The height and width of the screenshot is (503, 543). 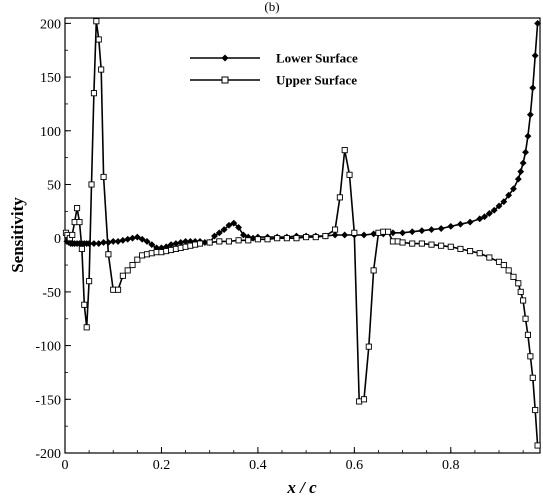 What do you see at coordinates (316, 80) in the screenshot?
I see `legend-entry-label: Upper Surface` at bounding box center [316, 80].